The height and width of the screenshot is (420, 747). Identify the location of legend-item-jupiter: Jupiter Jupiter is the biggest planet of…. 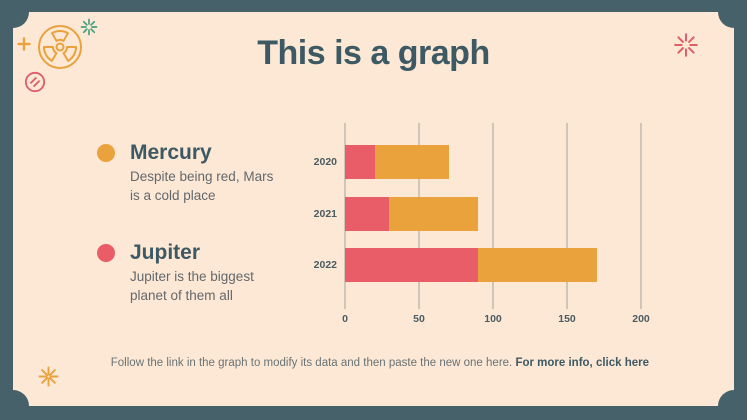
(202, 273).